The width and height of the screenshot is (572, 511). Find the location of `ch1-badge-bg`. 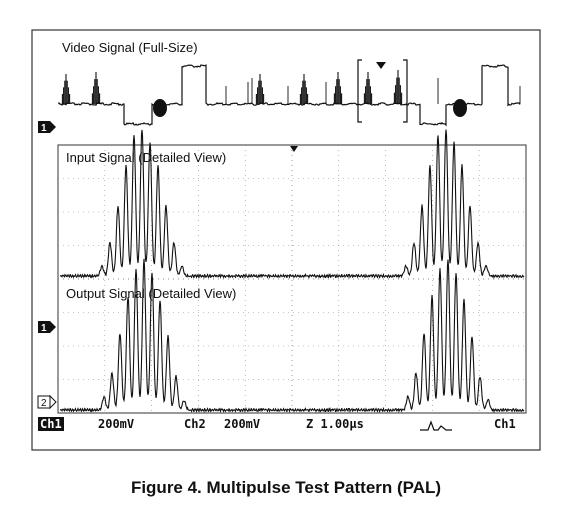

ch1-badge-bg is located at coordinates (51, 424).